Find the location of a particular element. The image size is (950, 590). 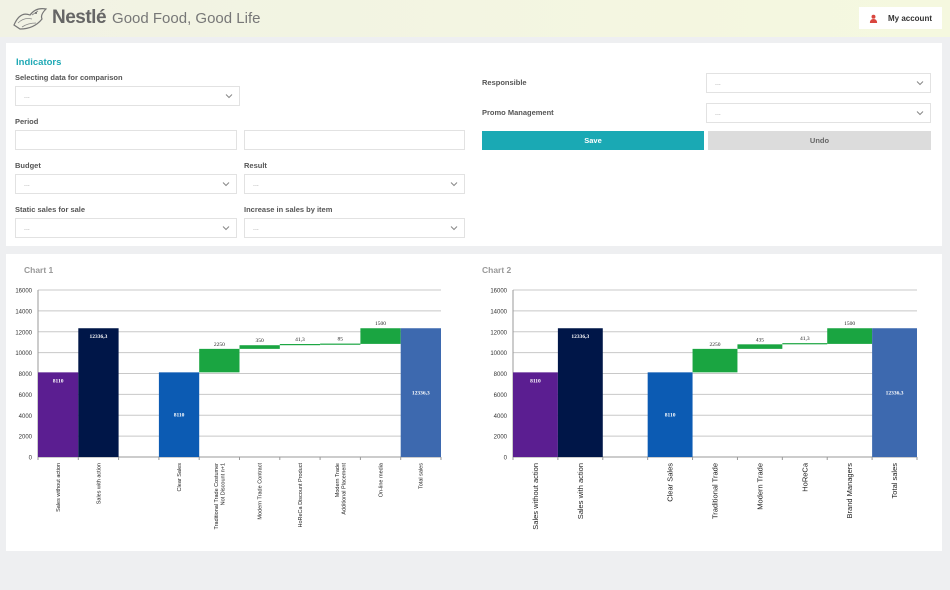

bar-data-label: 435 is located at coordinates (760, 340).